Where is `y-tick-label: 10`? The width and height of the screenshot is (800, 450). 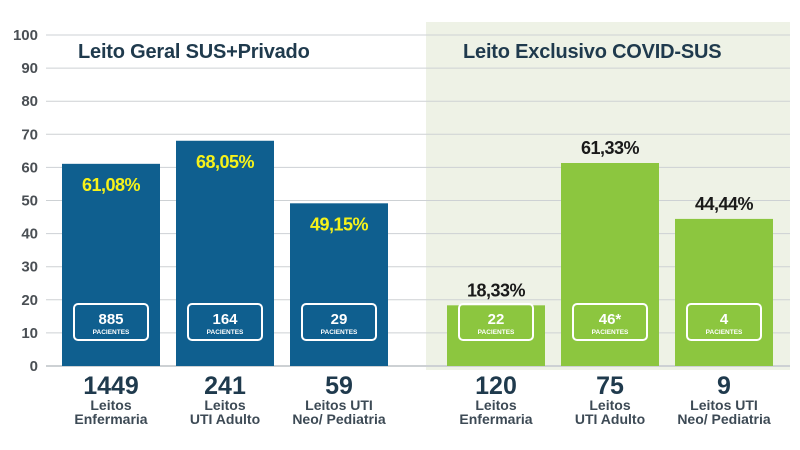
y-tick-label: 10 is located at coordinates (29, 333).